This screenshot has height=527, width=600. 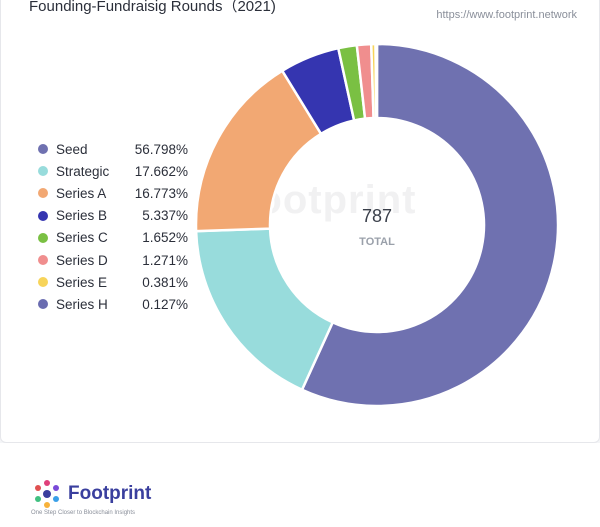 What do you see at coordinates (161, 171) in the screenshot?
I see `legend-value: 17.662%` at bounding box center [161, 171].